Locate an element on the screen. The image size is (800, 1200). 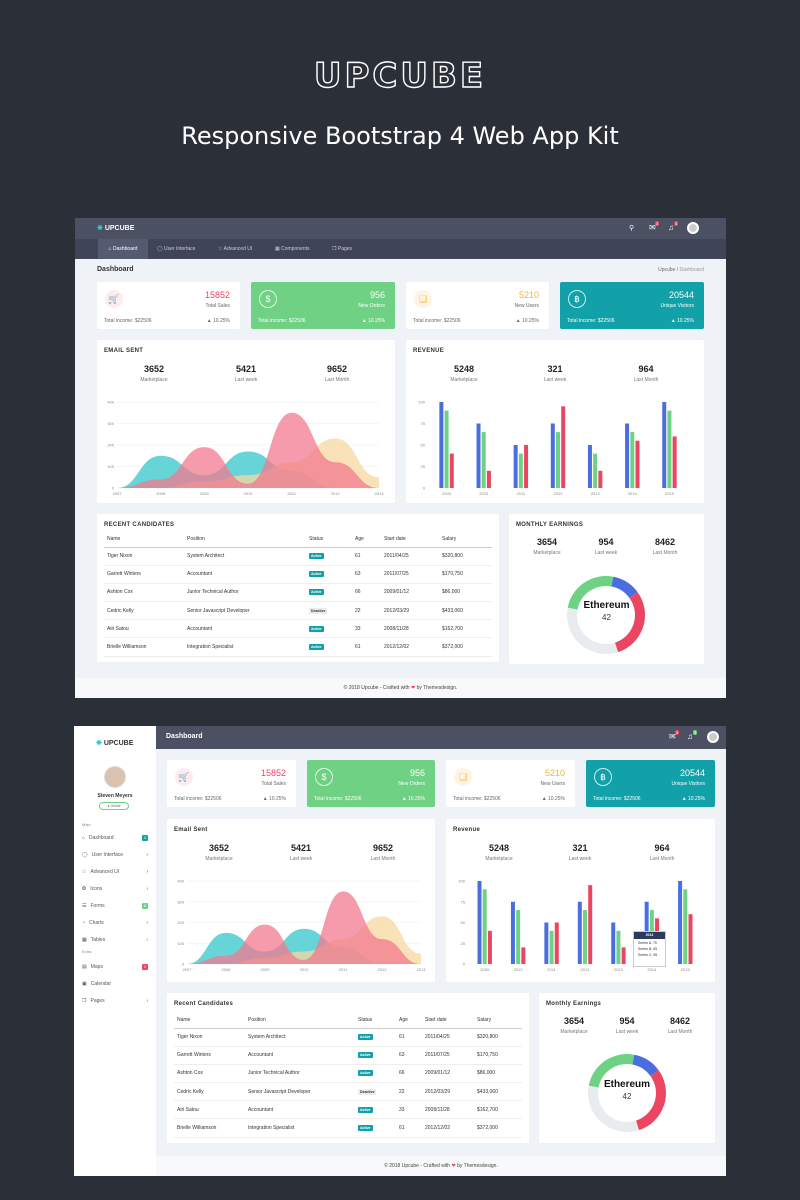
status-label: Online is located at coordinates (115, 806).